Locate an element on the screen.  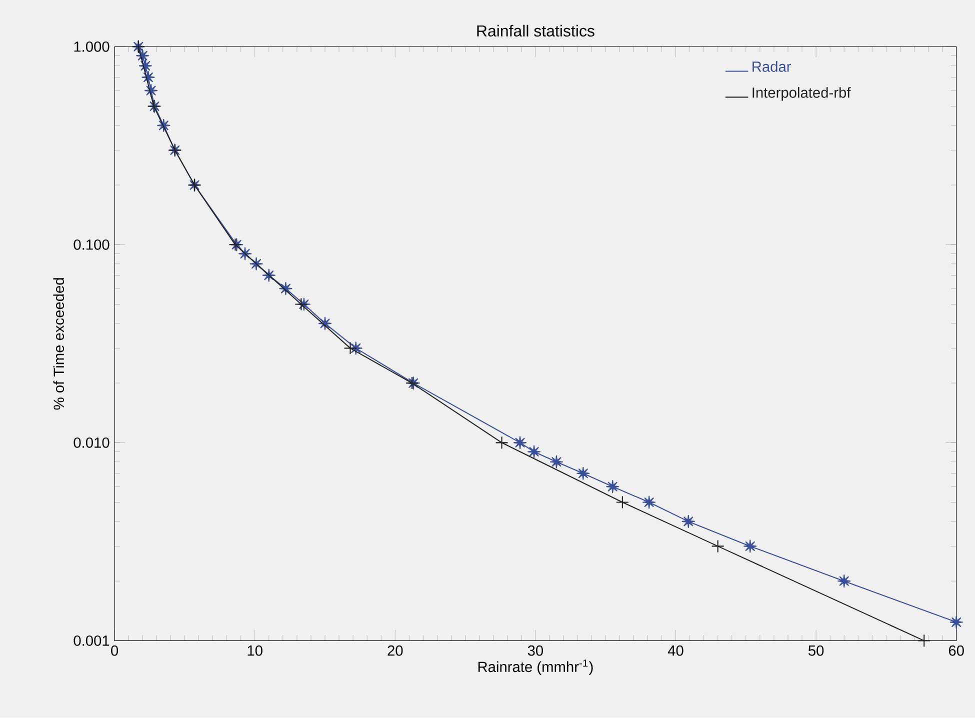
y-tick-label: 0.010 is located at coordinates (92, 443).